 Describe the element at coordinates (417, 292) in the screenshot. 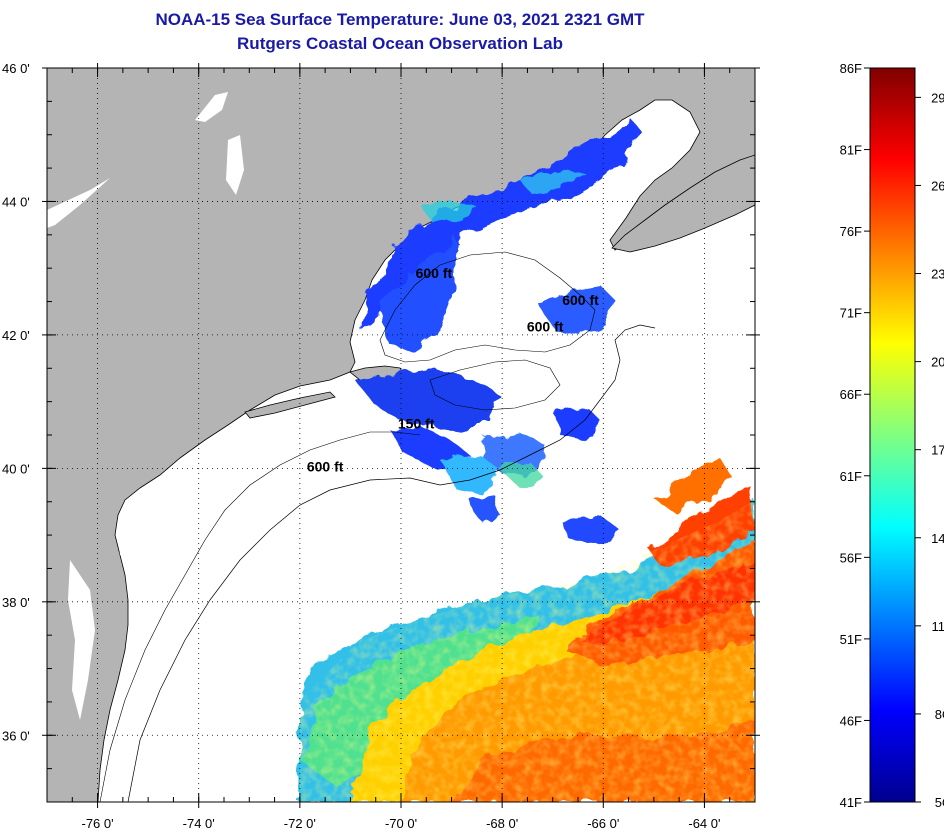

I see `sst-gulf-of-maine` at that location.